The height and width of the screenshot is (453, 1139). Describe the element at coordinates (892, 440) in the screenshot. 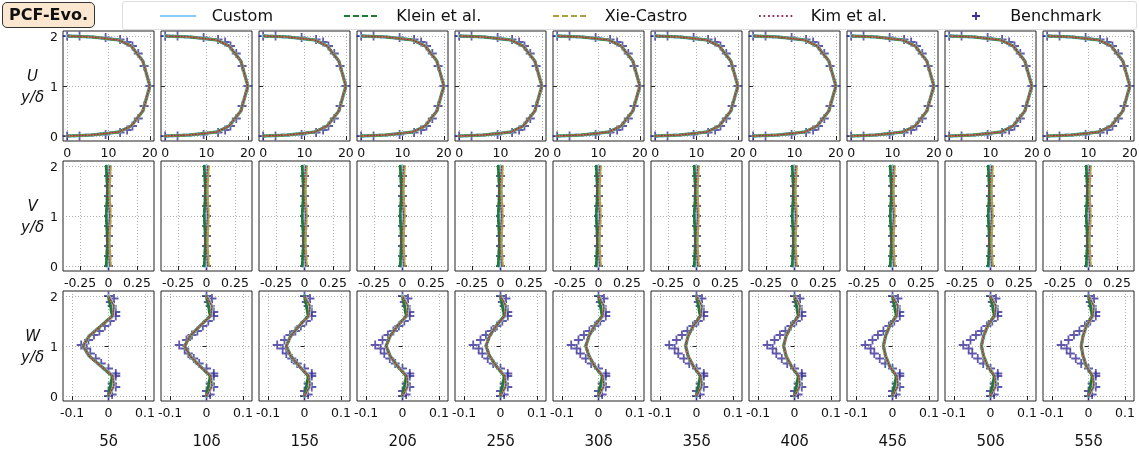

I see `x-axis-title: 45δ` at that location.